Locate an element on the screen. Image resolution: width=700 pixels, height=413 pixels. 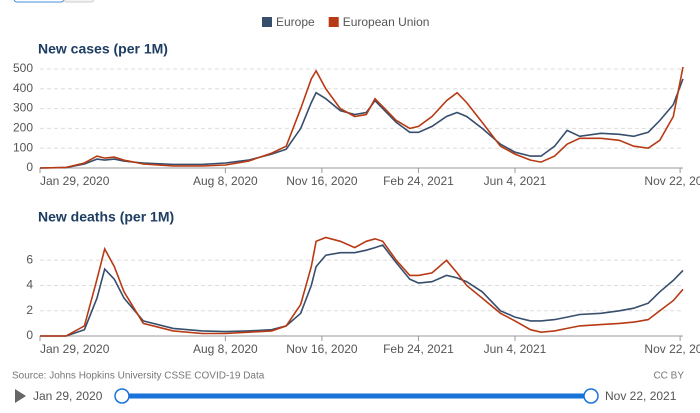
slider-end-label: Nov 22, 2021 is located at coordinates (641, 396).